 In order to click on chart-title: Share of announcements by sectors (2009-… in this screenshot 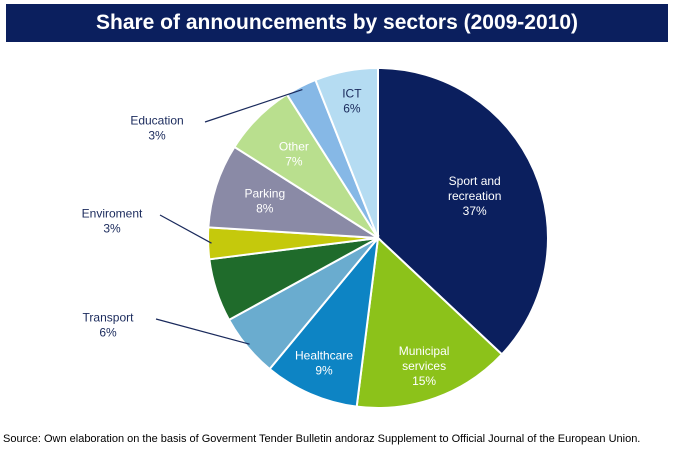, I will do `click(336, 22)`.